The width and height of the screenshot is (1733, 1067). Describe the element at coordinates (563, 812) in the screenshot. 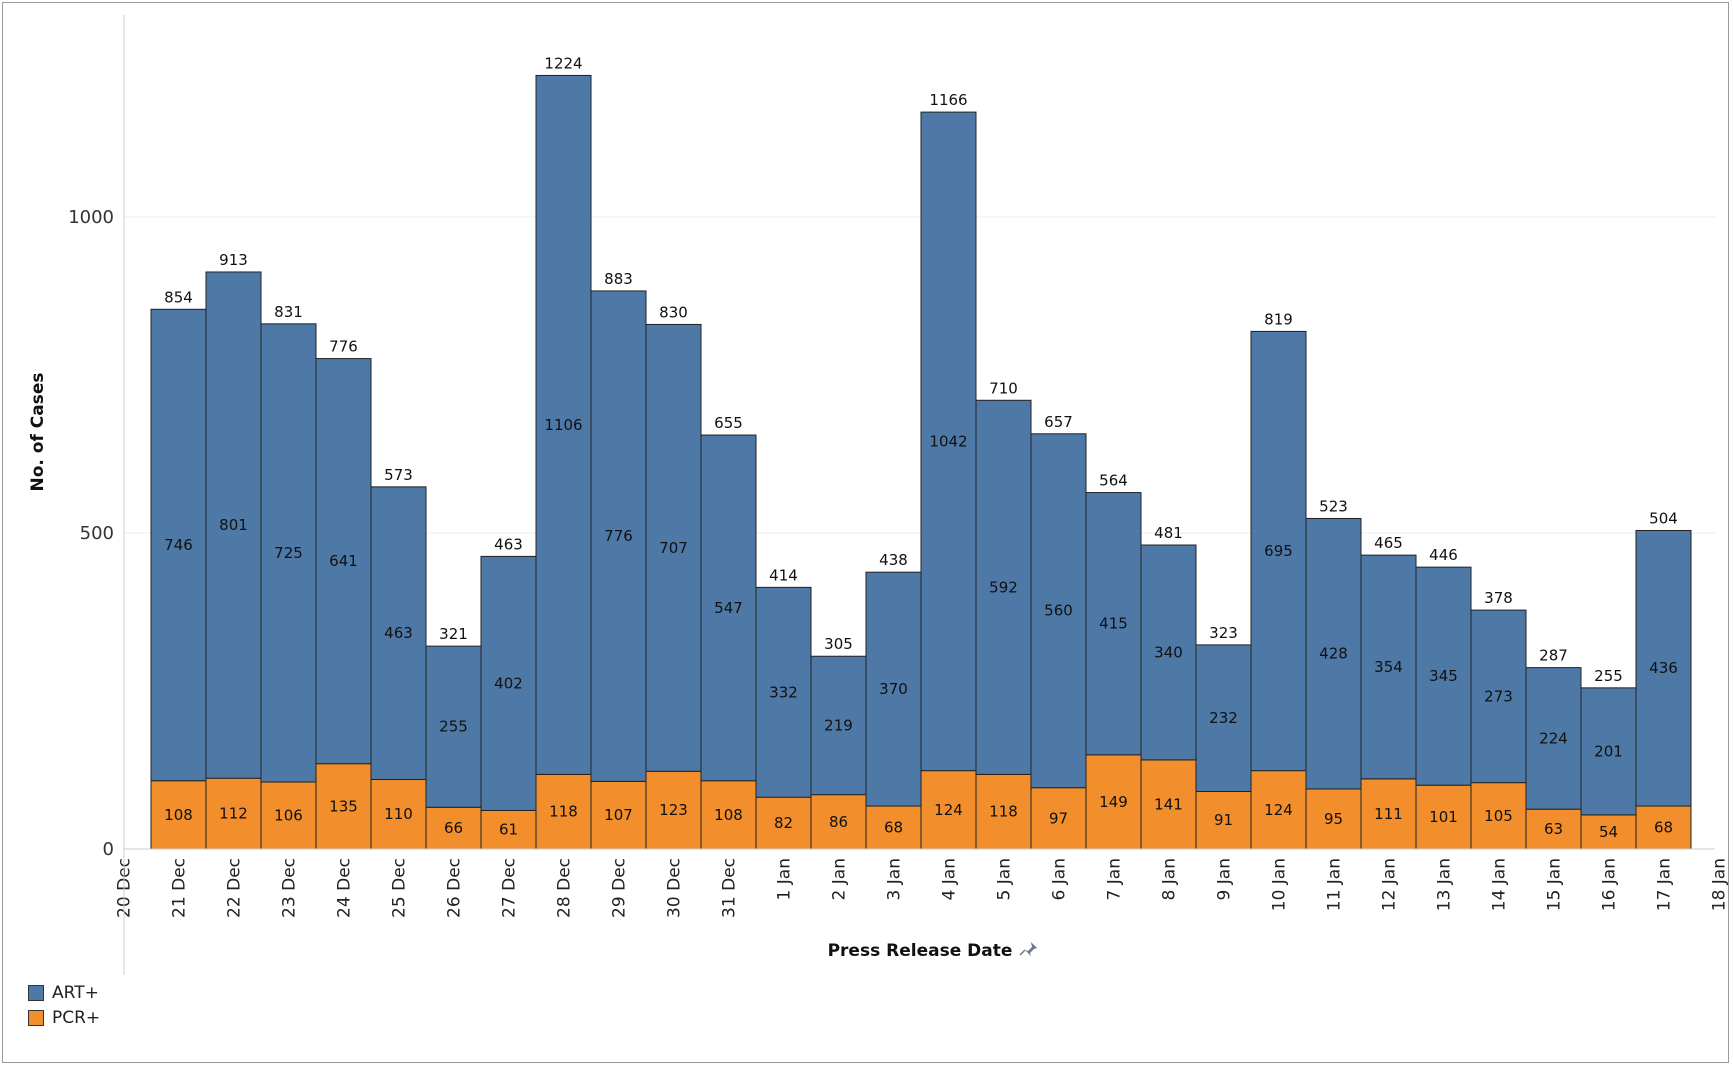

I see `data-label-pcr: 118` at that location.